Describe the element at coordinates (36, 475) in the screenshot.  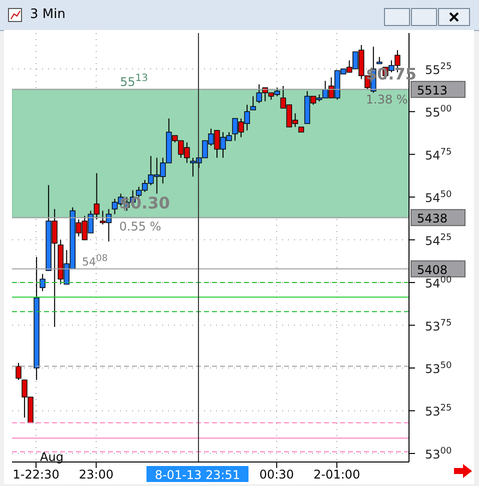
I see `x-tick-label: 1-22:30` at that location.